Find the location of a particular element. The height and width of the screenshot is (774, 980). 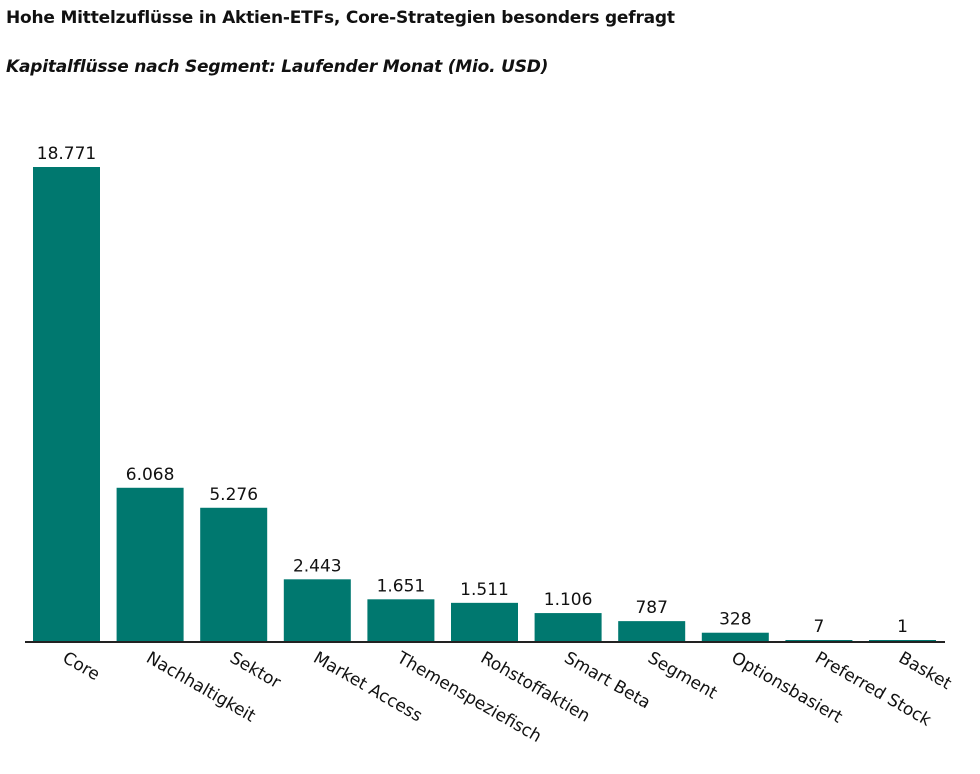

data-label-4: 1.651 is located at coordinates (401, 586).